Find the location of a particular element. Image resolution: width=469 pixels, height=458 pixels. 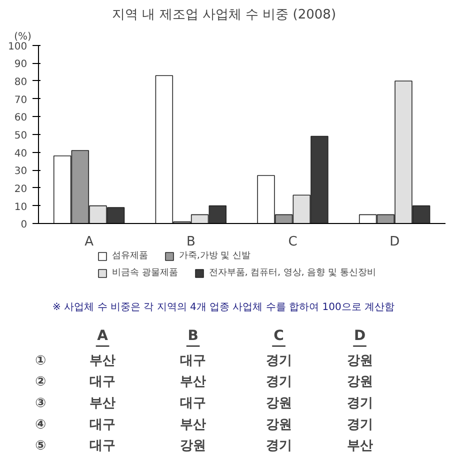

y-tick-label: 0 is located at coordinates (24, 225).